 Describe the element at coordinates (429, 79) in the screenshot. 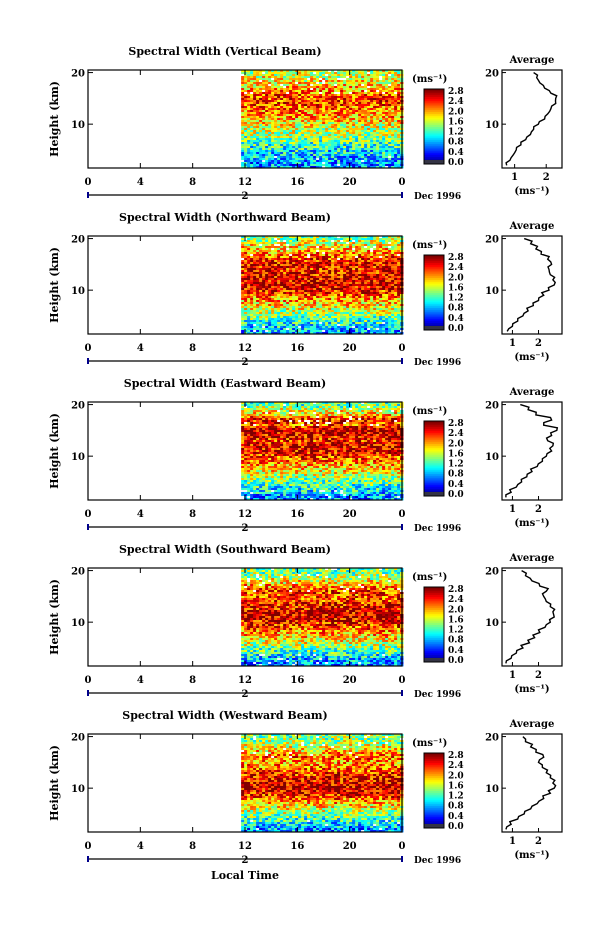

I see `colorbar-unit-label: (ms⁻¹)` at that location.